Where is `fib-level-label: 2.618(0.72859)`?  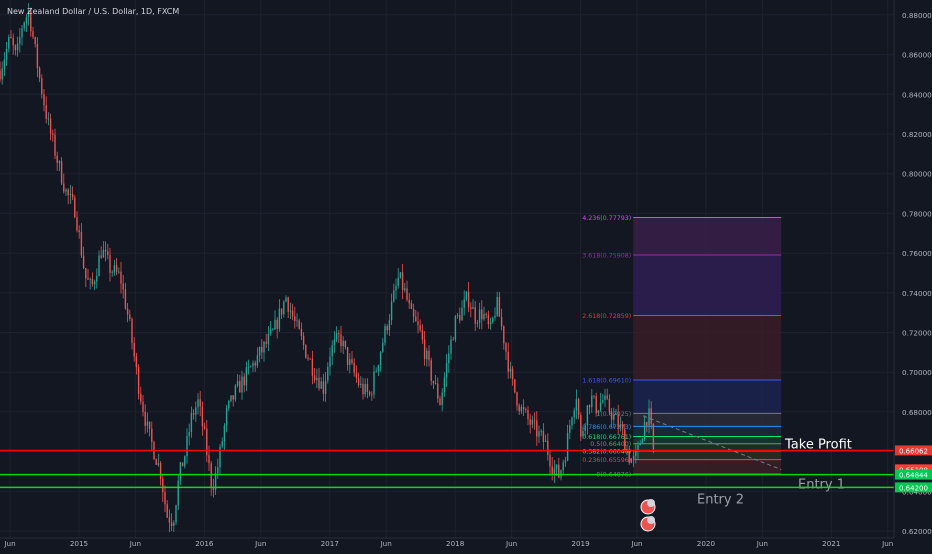 fib-level-label: 2.618(0.72859) is located at coordinates (606, 316).